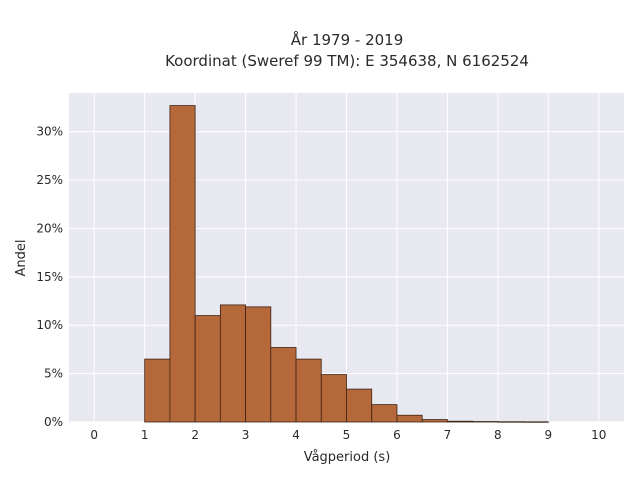 Image resolution: width=640 pixels, height=480 pixels. Describe the element at coordinates (53, 374) in the screenshot. I see `y-tick-label: 5%` at that location.